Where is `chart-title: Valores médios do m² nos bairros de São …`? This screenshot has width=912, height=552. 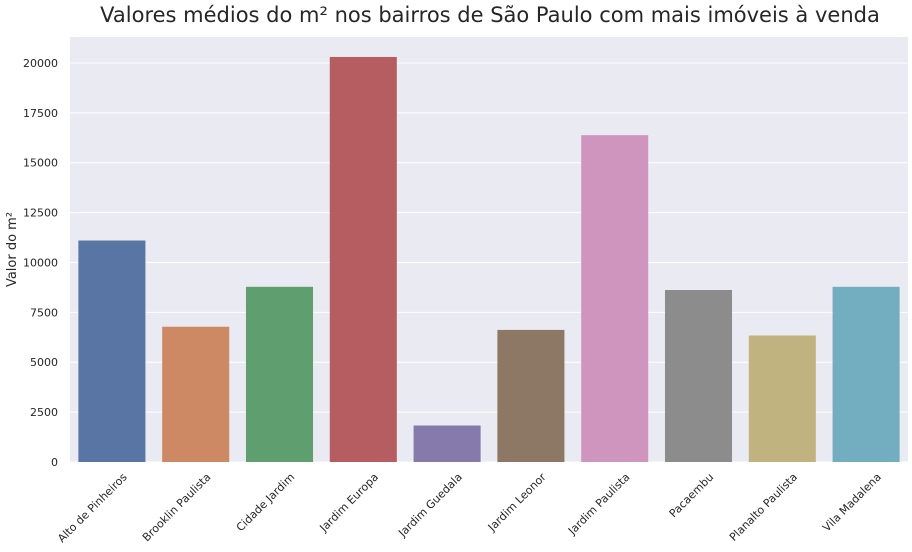
chart-title: Valores médios do m² nos bairros de São … is located at coordinates (490, 15).